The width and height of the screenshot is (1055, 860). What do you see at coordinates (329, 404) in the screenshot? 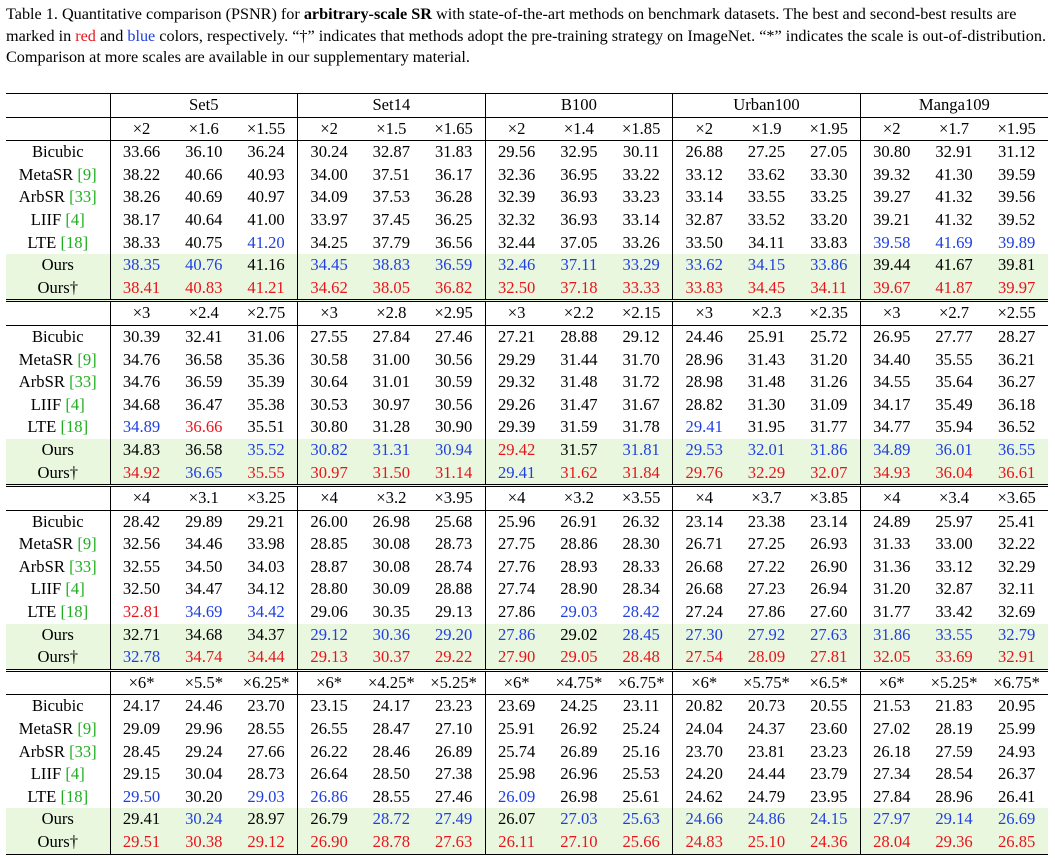
I see `psnr-cell: 30.53` at bounding box center [329, 404].